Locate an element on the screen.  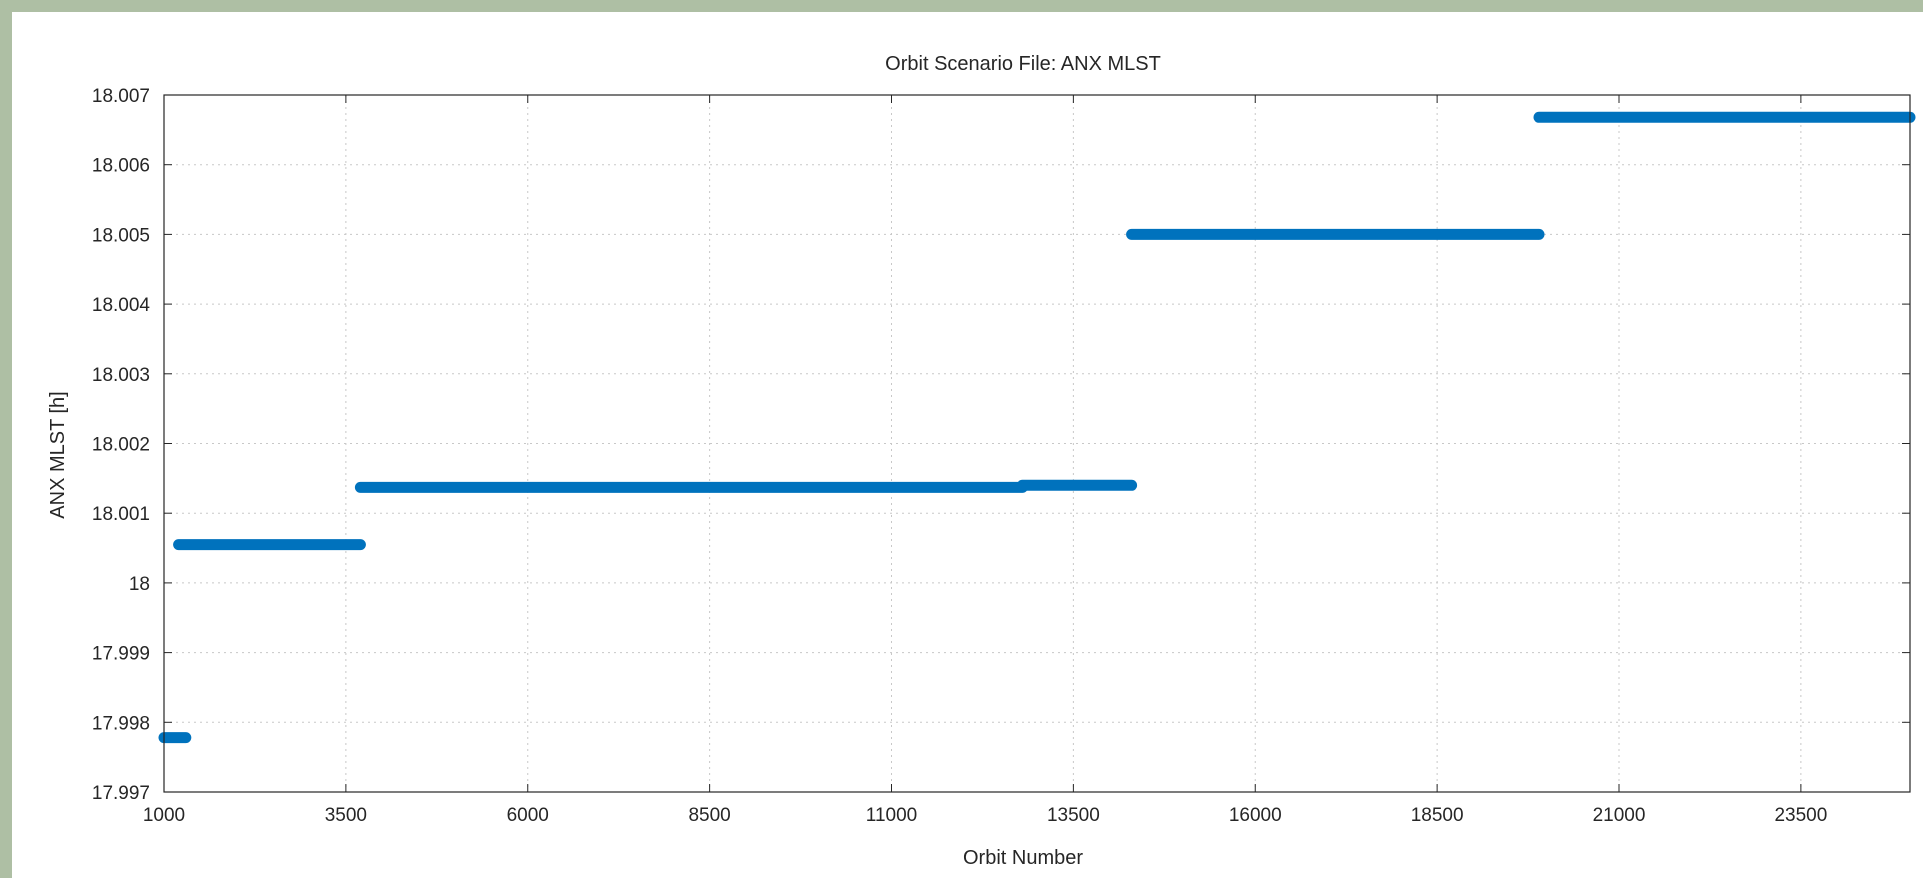
x-tick-label: 13500 is located at coordinates (1073, 815).